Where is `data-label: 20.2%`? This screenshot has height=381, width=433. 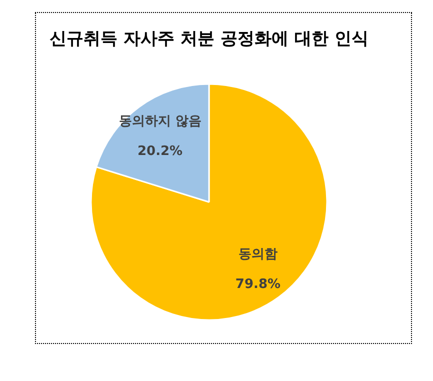 data-label: 20.2% is located at coordinates (160, 151).